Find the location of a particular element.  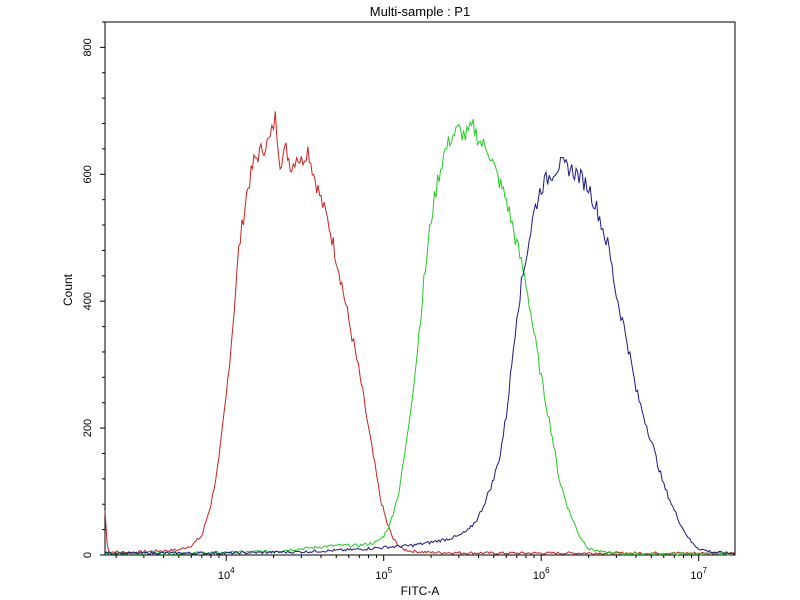

x-tick-label: 10⁶ is located at coordinates (541, 574).